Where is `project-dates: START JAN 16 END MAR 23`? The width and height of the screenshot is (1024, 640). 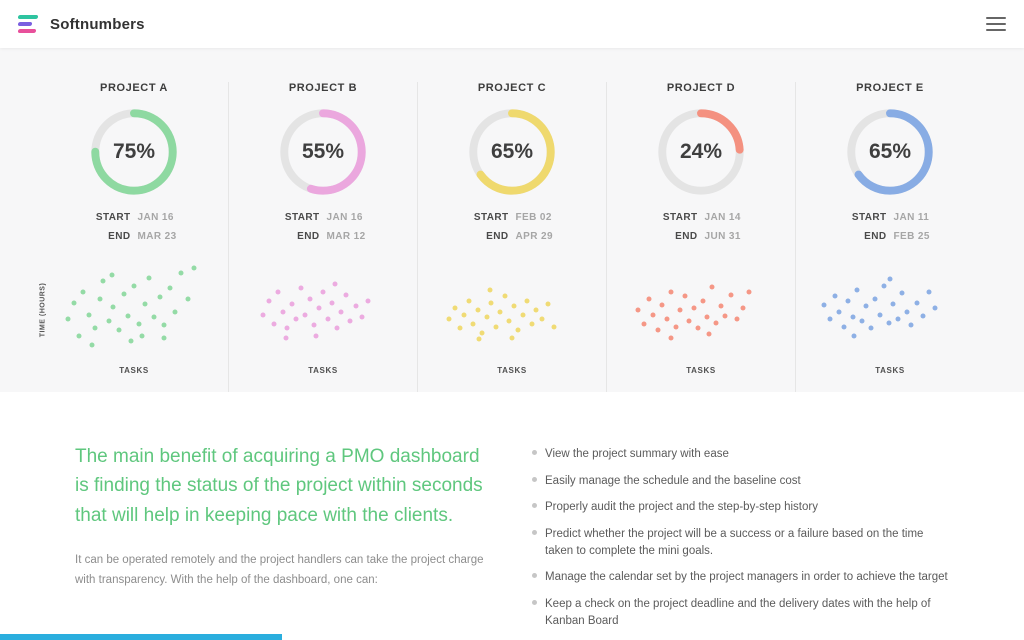 project-dates: START JAN 16 END MAR 23 is located at coordinates (134, 227).